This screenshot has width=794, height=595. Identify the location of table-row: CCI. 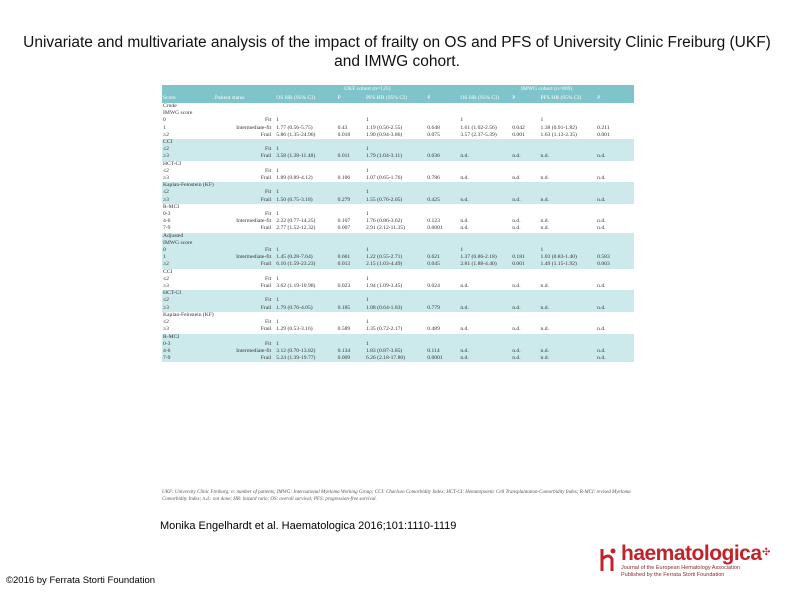
(398, 272).